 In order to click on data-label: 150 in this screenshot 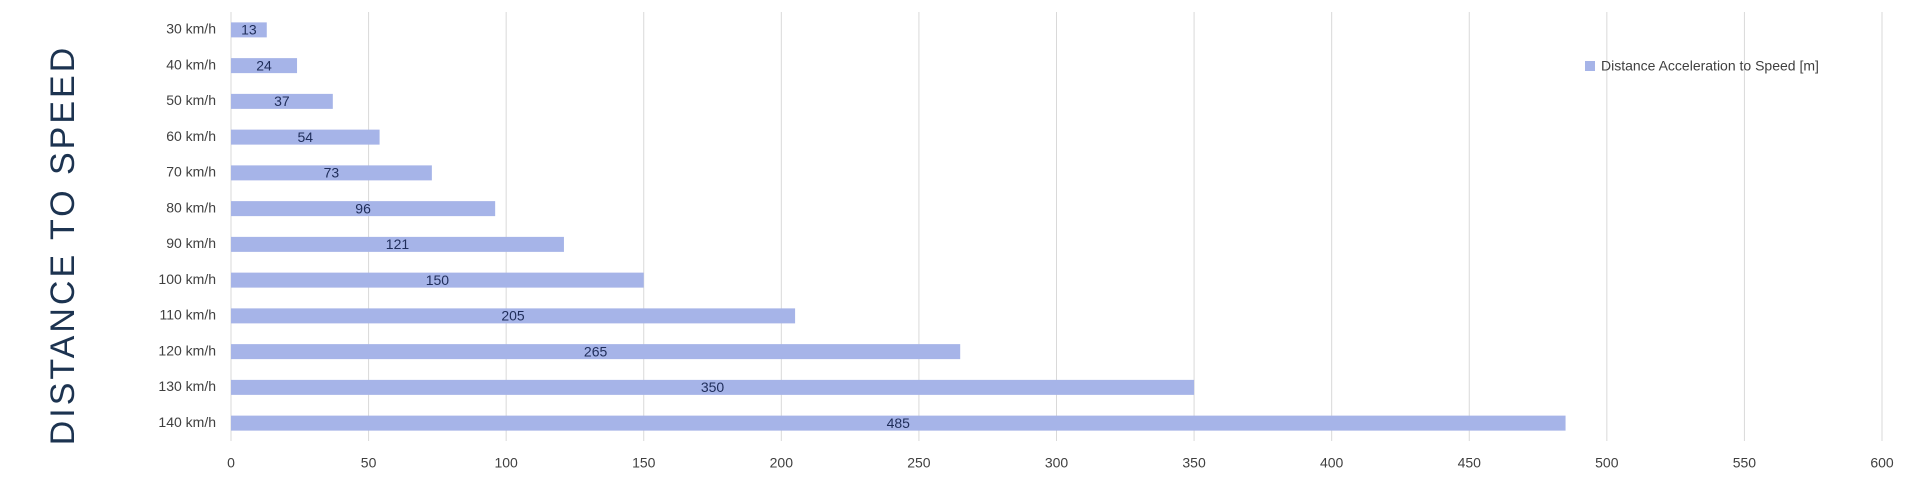, I will do `click(438, 280)`.